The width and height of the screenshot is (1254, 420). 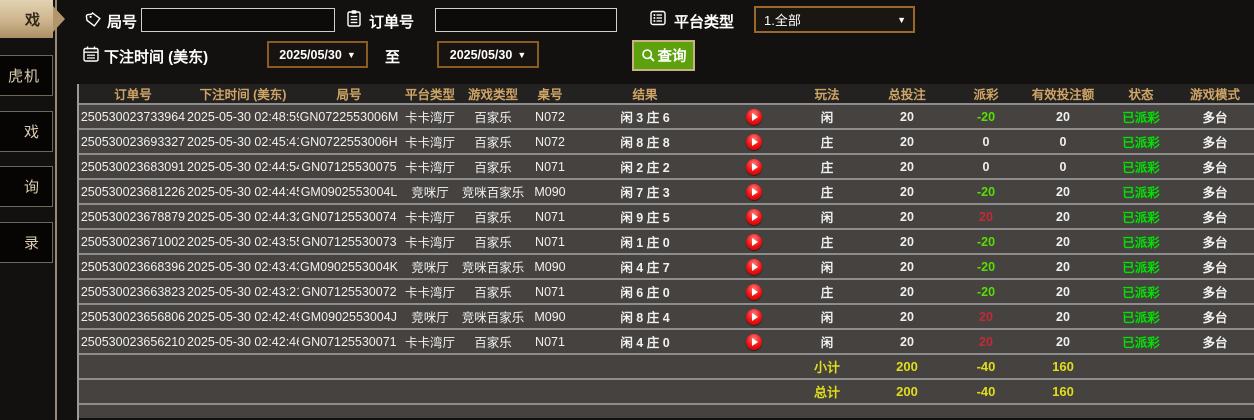 I want to click on order-no-cell: 250530023693327, so click(x=133, y=142).